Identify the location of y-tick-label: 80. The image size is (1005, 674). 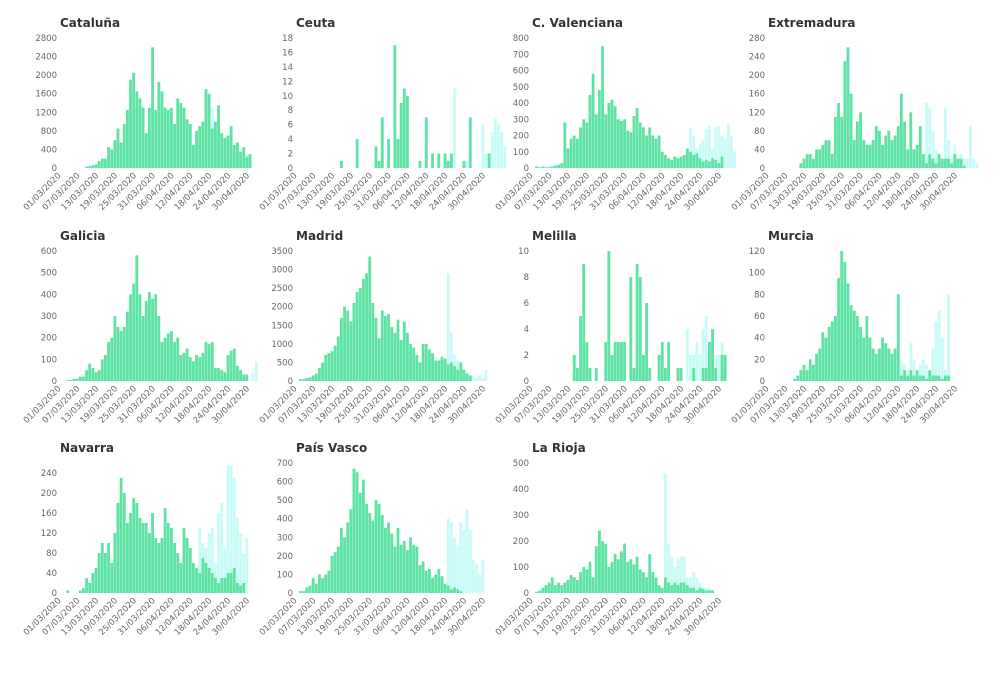
(759, 295).